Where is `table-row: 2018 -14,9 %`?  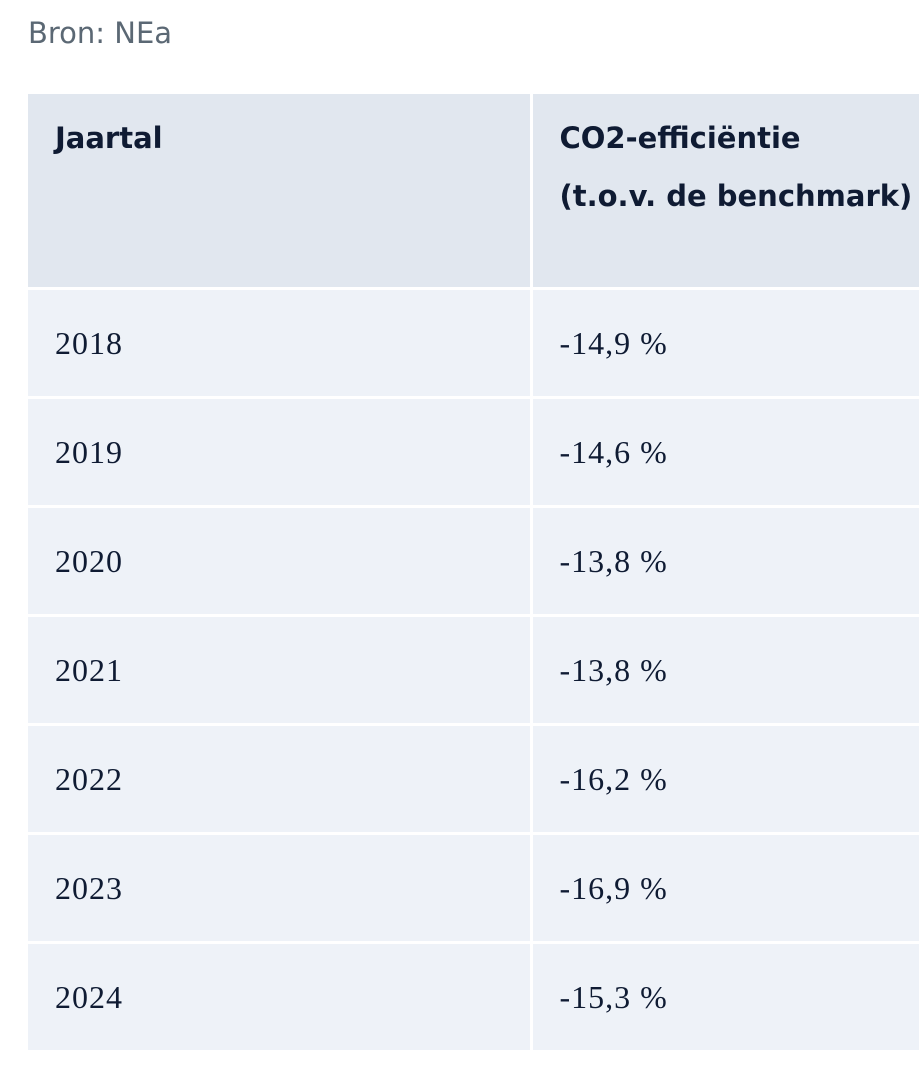 table-row: 2018 -14,9 % is located at coordinates (473, 343).